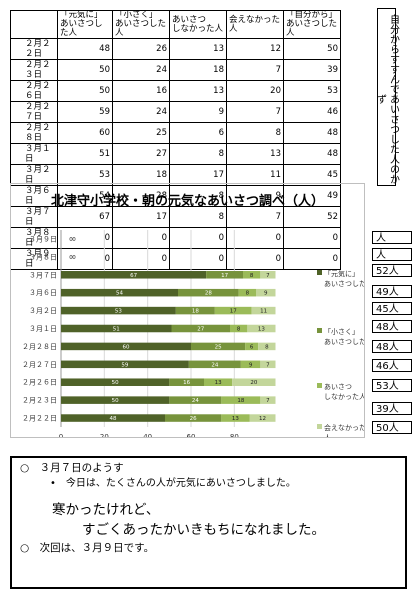 The width and height of the screenshot is (420, 597). Describe the element at coordinates (116, 330) in the screenshot. I see `data-label: 51` at that location.